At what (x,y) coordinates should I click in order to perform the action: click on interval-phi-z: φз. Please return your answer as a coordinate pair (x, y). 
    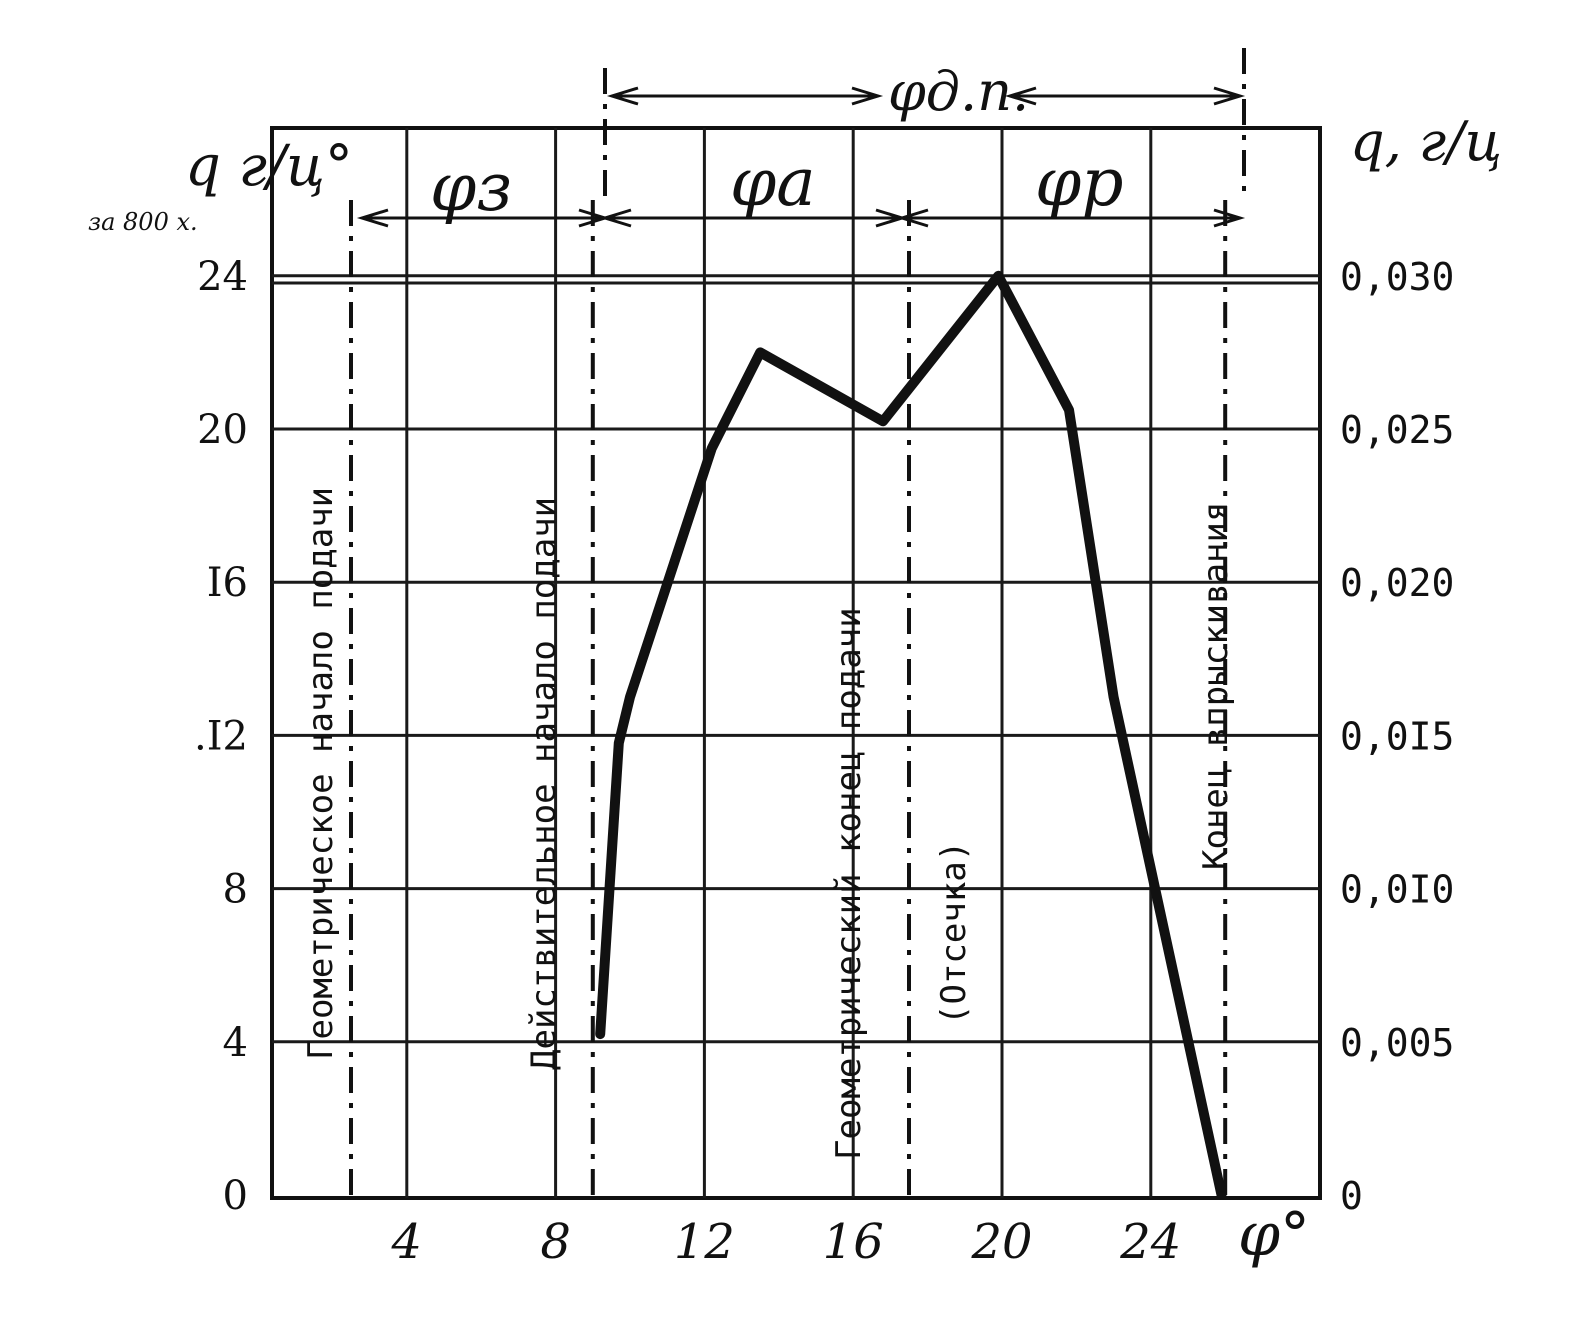
    Looking at the image, I should click on (471, 187).